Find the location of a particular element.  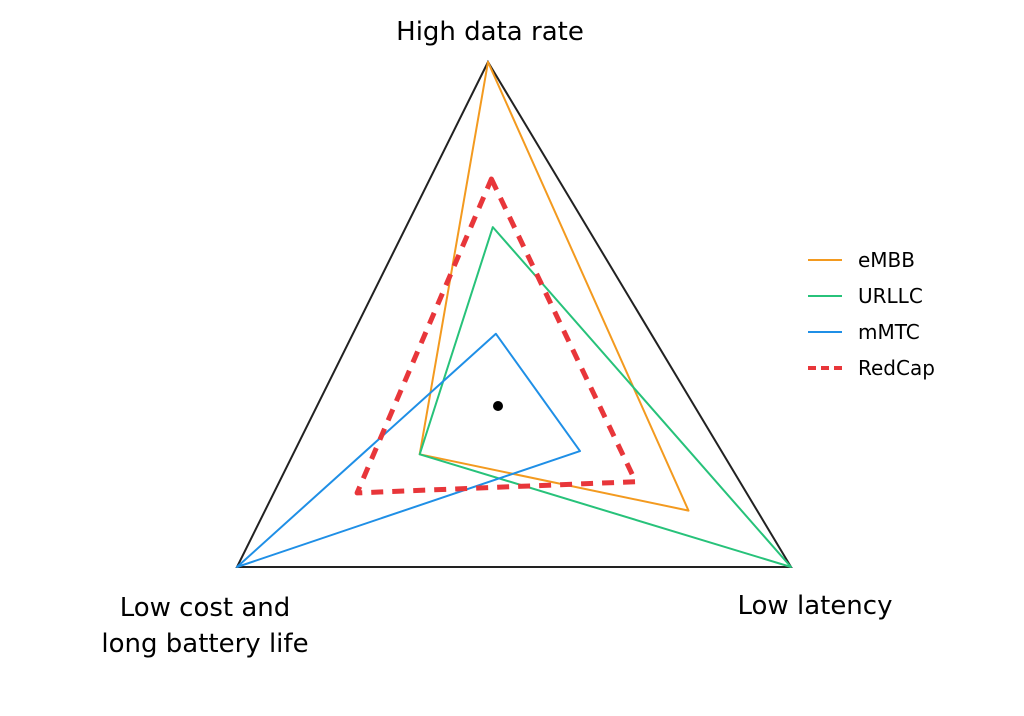

legend: eMBB URLLC mMTC RedCap is located at coordinates (871, 314).